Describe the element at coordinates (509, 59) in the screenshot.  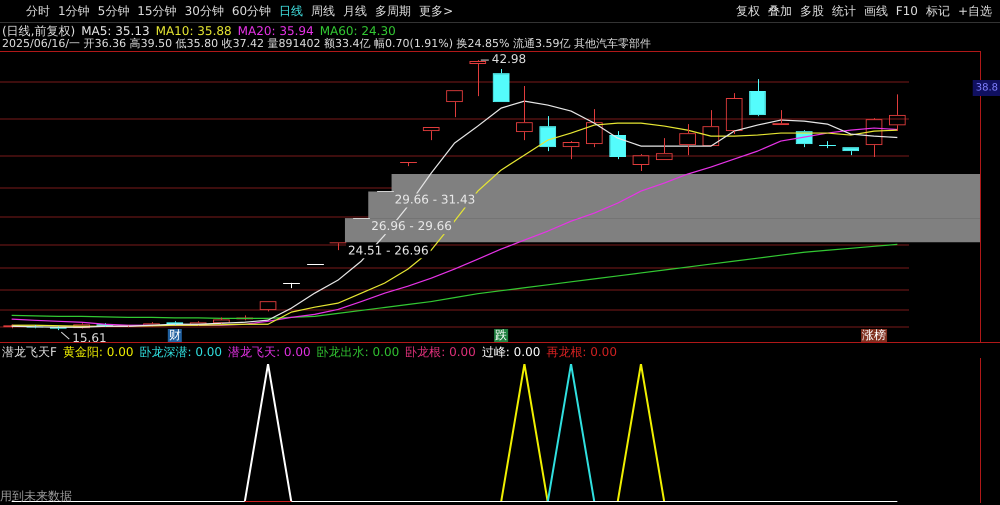
I see `annotation: 42.98` at that location.